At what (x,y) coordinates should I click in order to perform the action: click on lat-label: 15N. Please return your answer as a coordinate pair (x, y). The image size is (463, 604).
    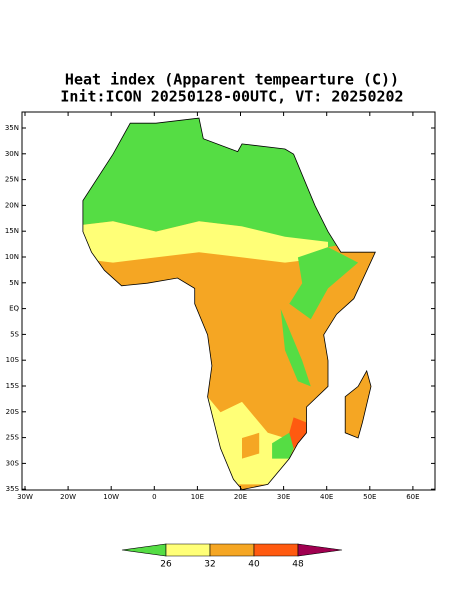
    Looking at the image, I should click on (12, 231).